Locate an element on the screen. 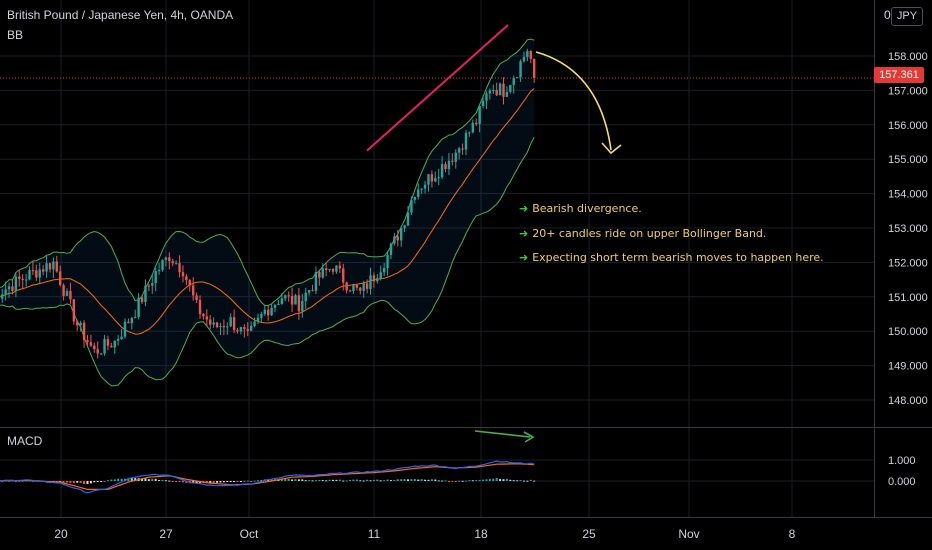 The image size is (932, 550). macd-tick-label: 1.000 is located at coordinates (902, 461).